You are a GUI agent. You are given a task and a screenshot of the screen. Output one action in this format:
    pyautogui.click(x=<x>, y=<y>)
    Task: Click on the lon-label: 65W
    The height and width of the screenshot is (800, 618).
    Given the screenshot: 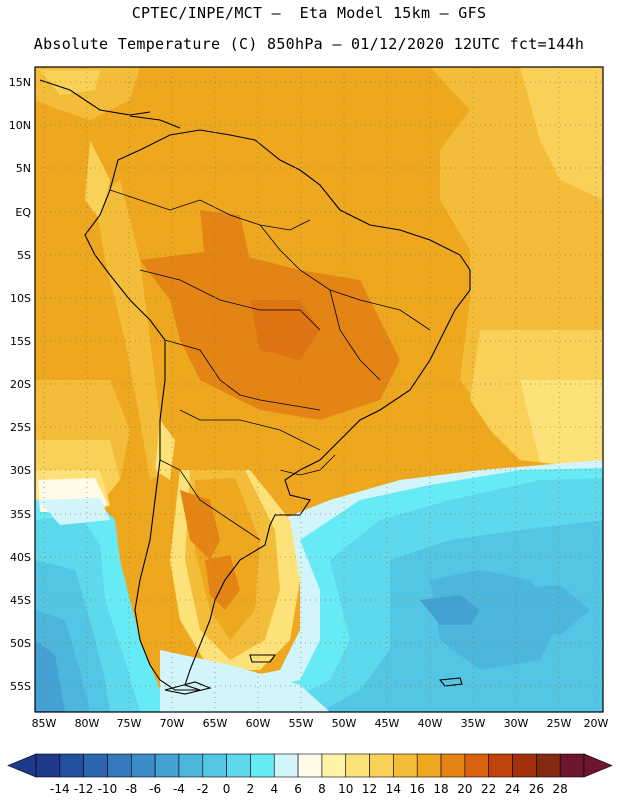 What is the action you would take?
    pyautogui.click(x=215, y=723)
    